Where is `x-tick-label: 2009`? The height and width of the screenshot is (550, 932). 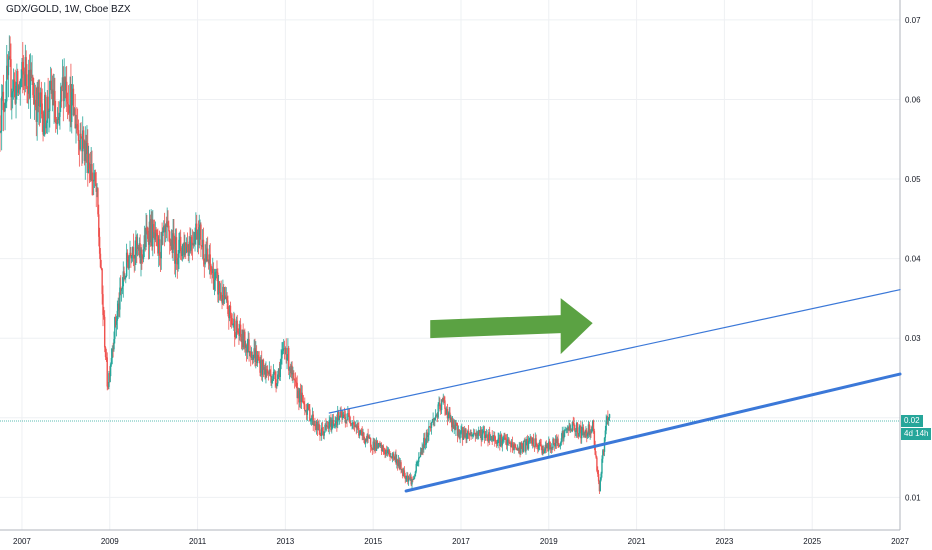 x-tick-label: 2009 is located at coordinates (110, 541).